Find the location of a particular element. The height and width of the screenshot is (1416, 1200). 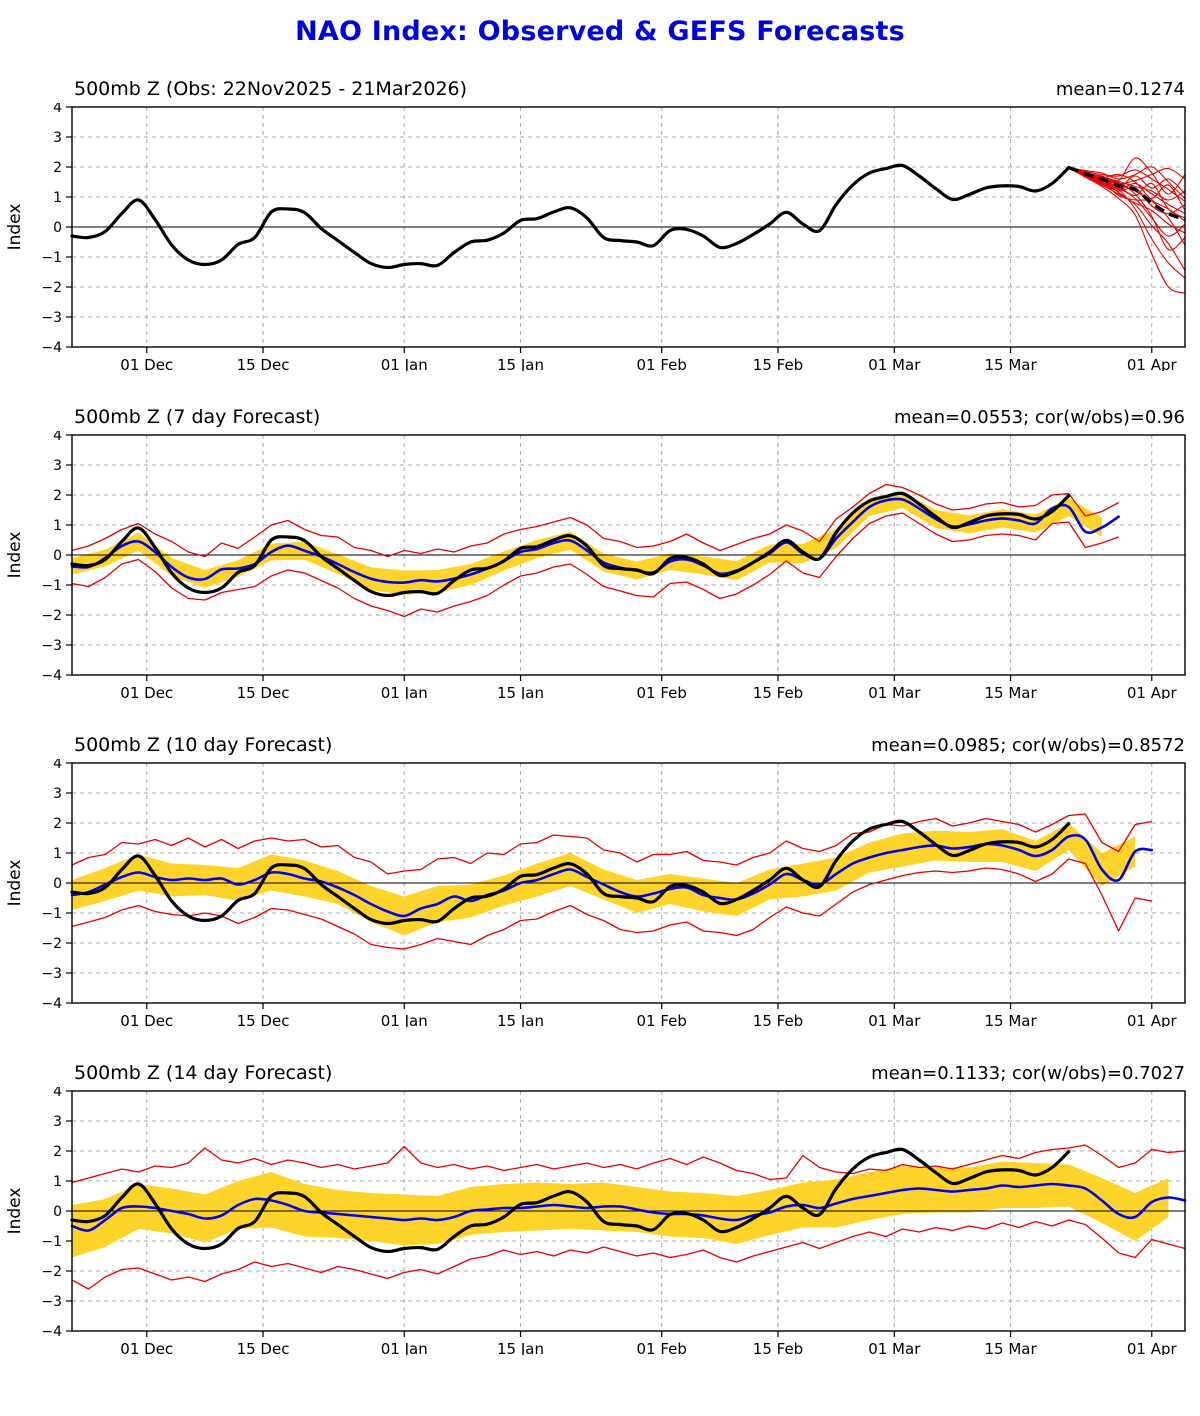

panel-forecast-7day-stats: mean=0.0553; cor(w/obs)=0.96 is located at coordinates (1039, 417).